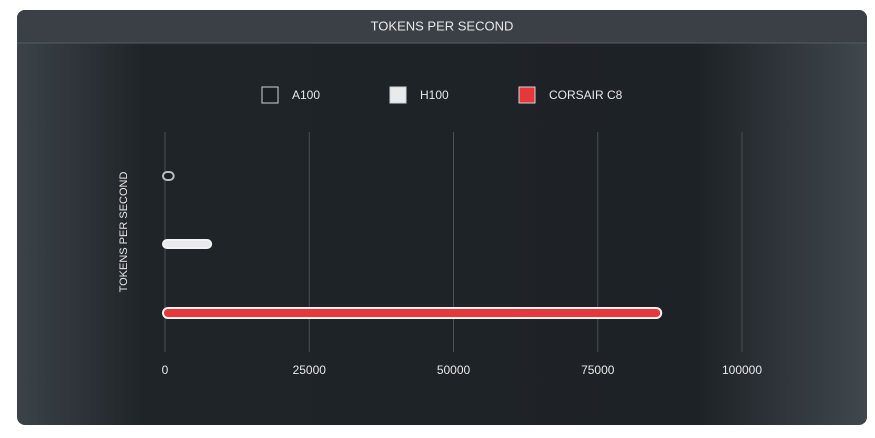  What do you see at coordinates (306, 95) in the screenshot?
I see `legend-label: A100` at bounding box center [306, 95].